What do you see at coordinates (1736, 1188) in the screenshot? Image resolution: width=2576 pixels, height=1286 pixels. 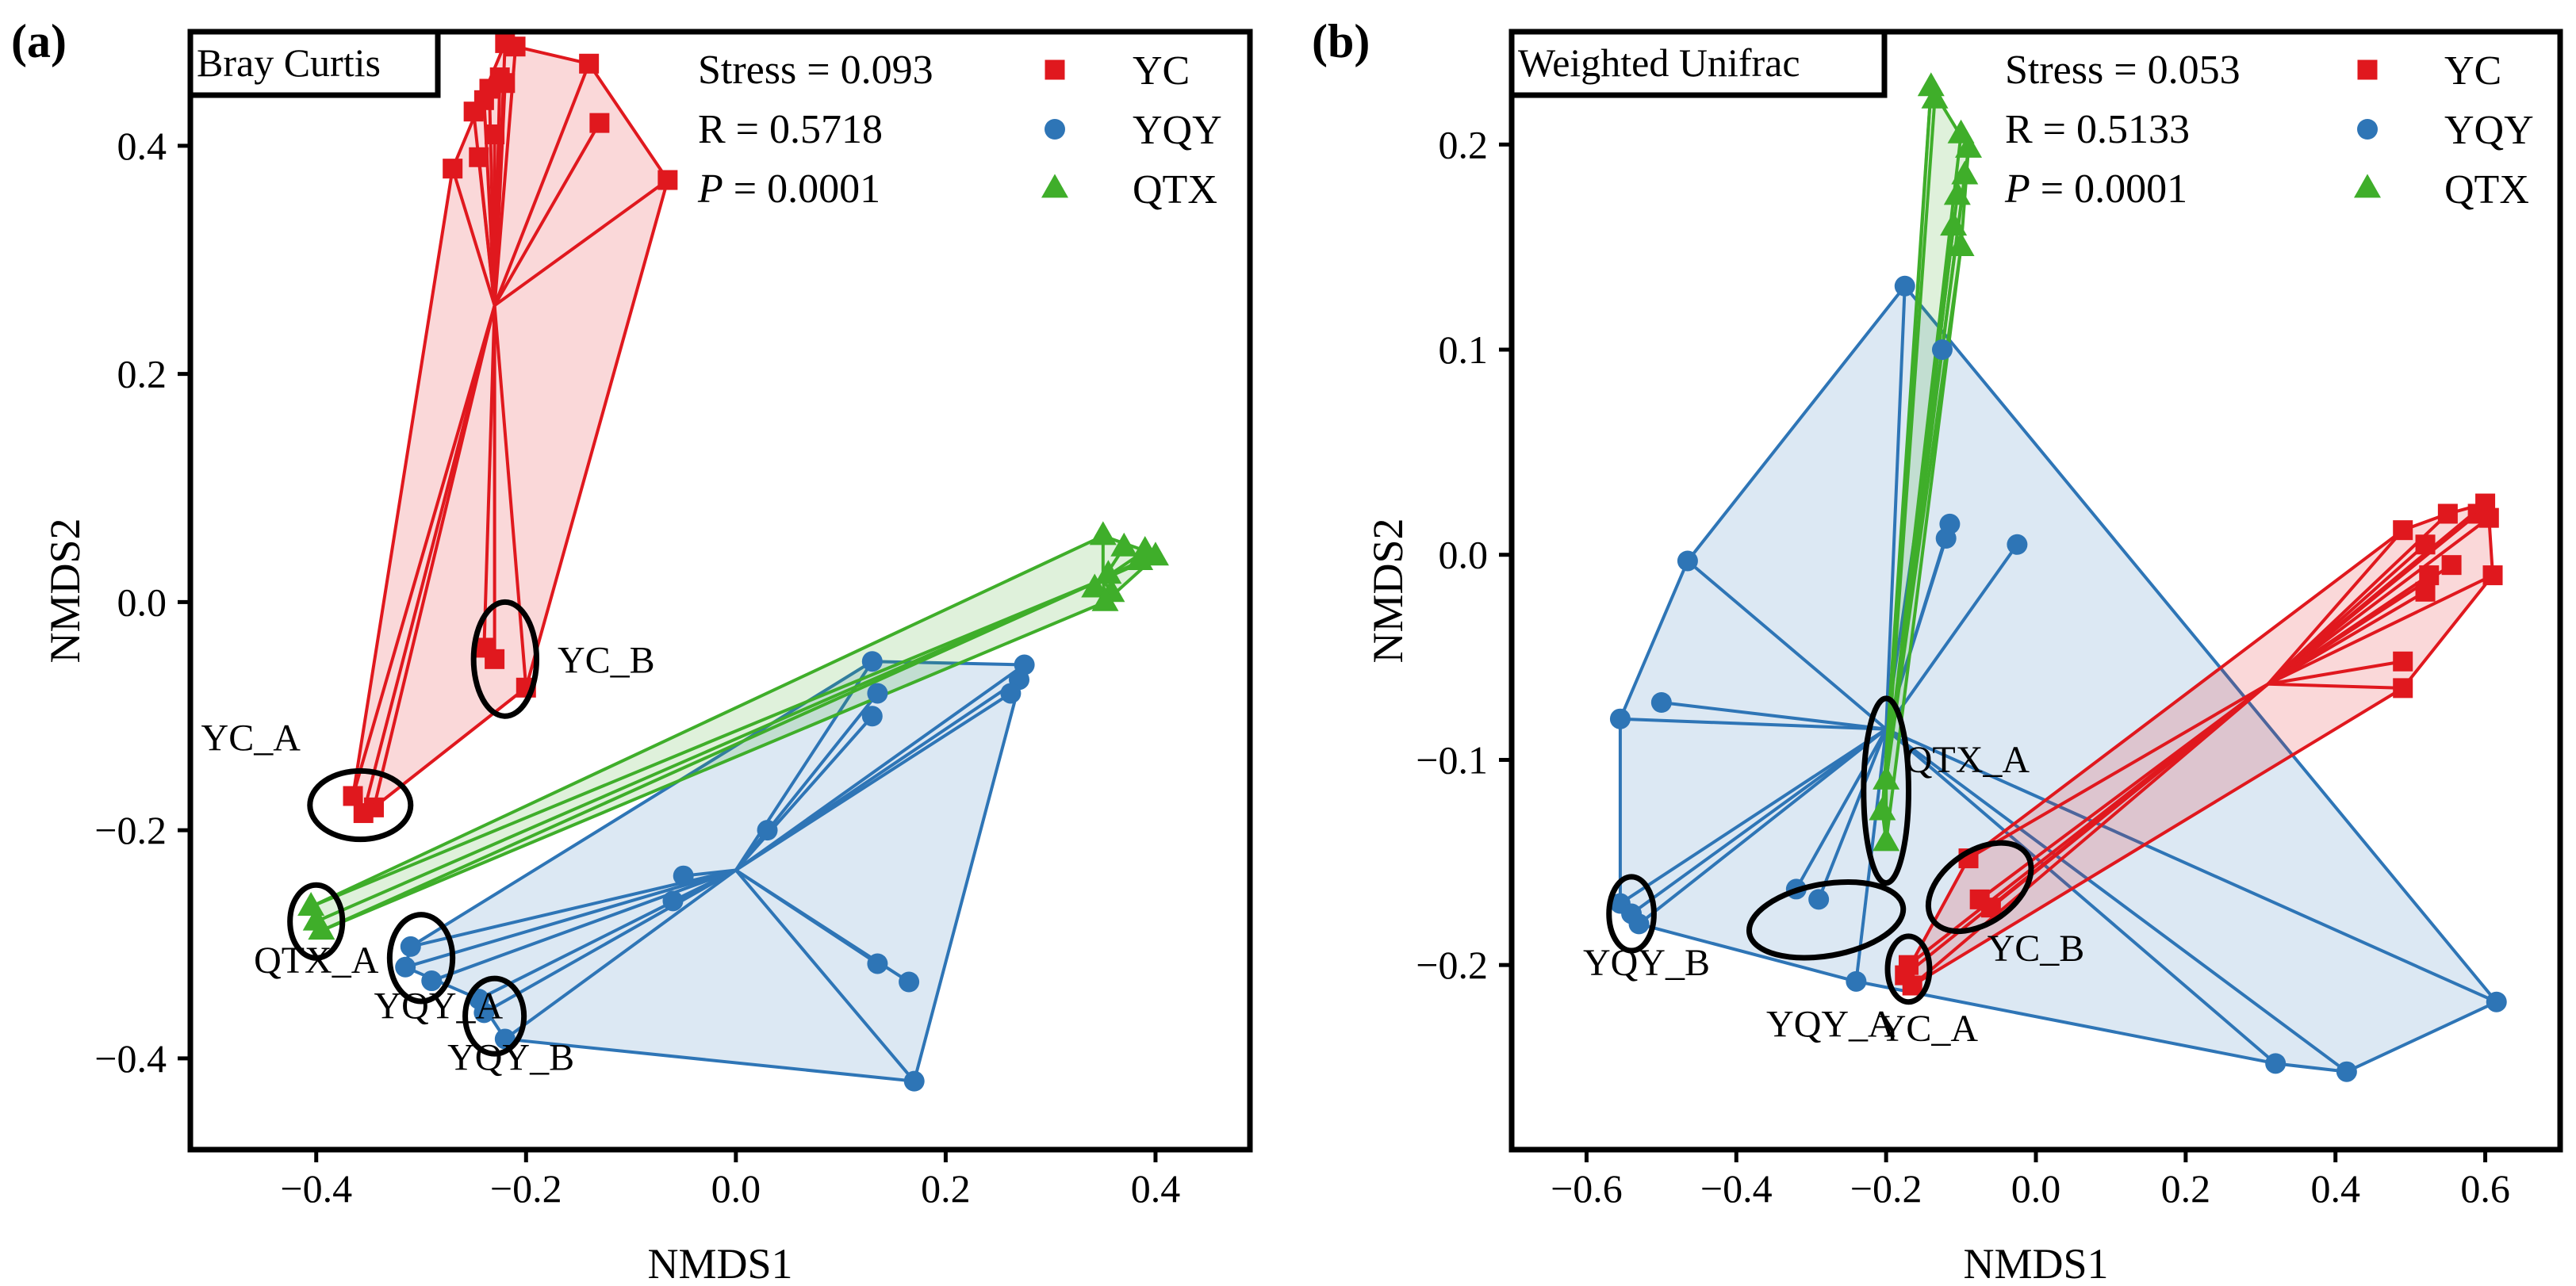 I see `x-tick-label: −0.4` at bounding box center [1736, 1188].